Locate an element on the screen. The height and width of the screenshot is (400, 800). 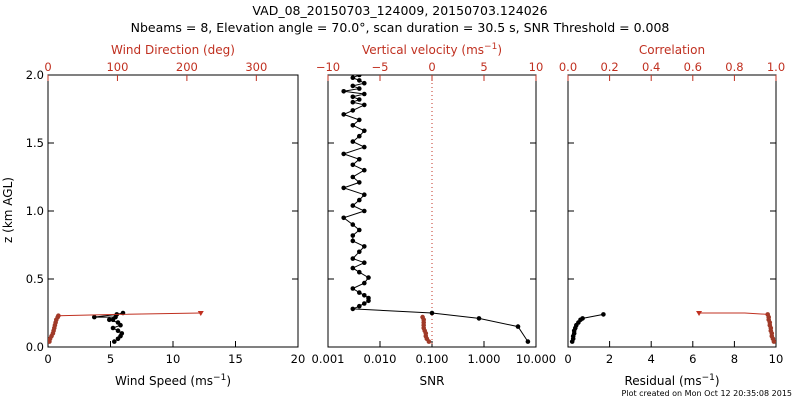
top-tick-label: 300 is located at coordinates (256, 67).